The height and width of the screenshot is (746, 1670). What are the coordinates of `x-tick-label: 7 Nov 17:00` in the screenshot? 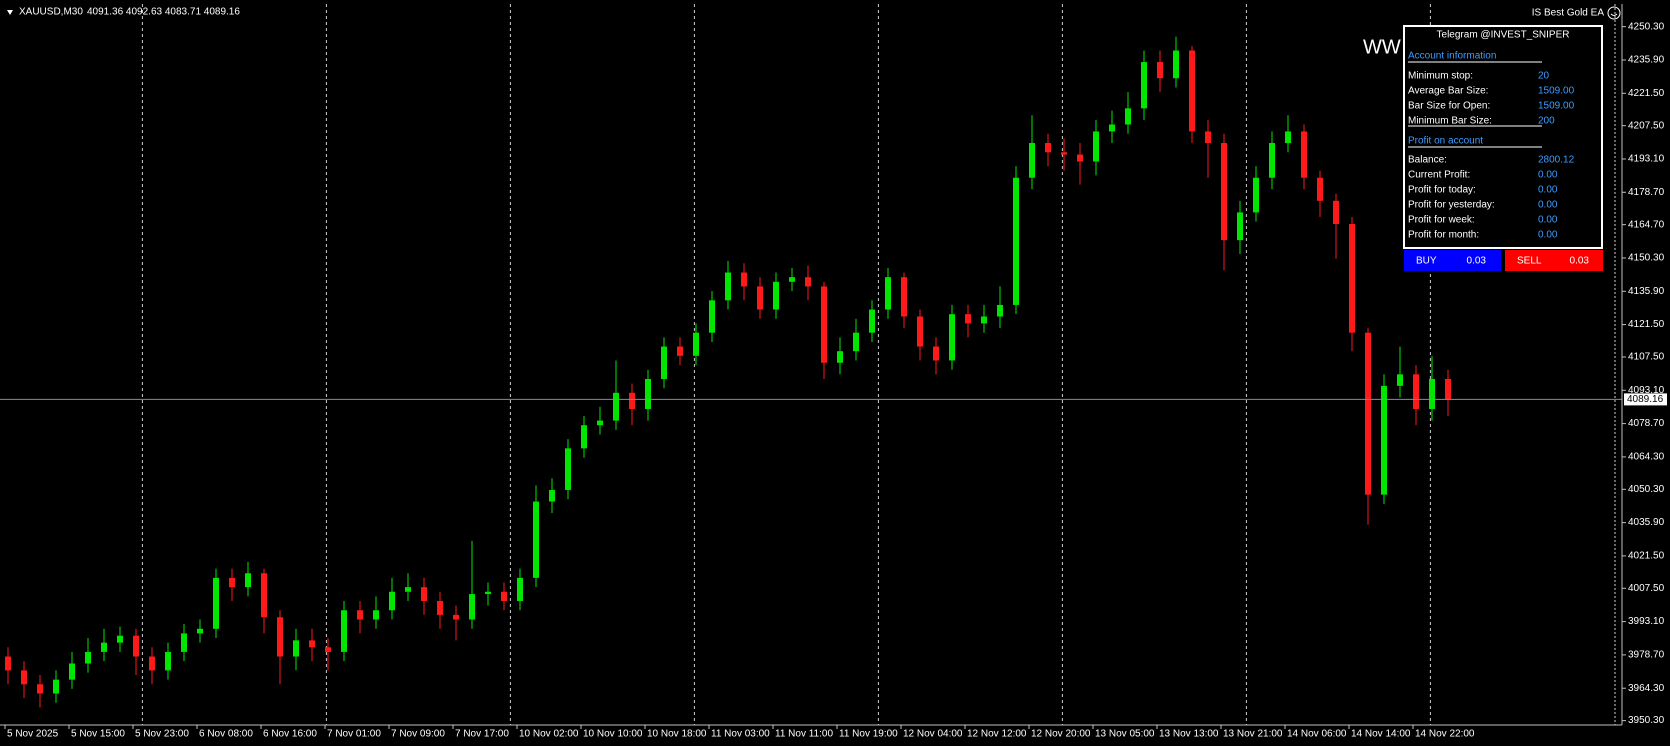 It's located at (482, 734).